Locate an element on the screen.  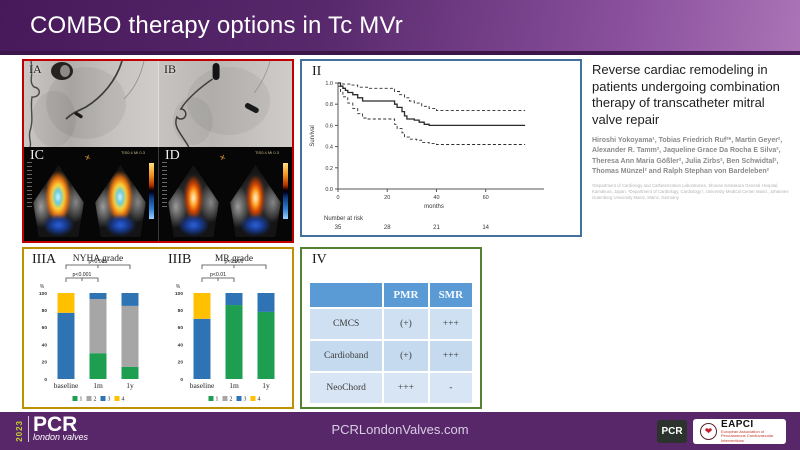
fluoroscopy-b-graphic is located at coordinates (225, 104).